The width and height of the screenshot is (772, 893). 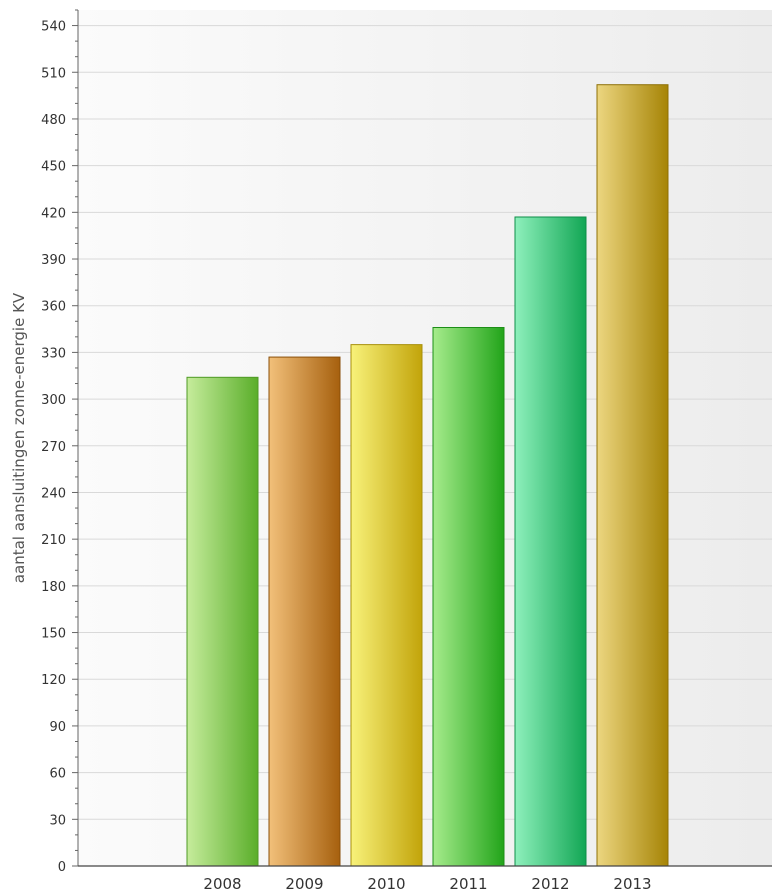 What do you see at coordinates (550, 884) in the screenshot?
I see `x-tick-label: 2012` at bounding box center [550, 884].